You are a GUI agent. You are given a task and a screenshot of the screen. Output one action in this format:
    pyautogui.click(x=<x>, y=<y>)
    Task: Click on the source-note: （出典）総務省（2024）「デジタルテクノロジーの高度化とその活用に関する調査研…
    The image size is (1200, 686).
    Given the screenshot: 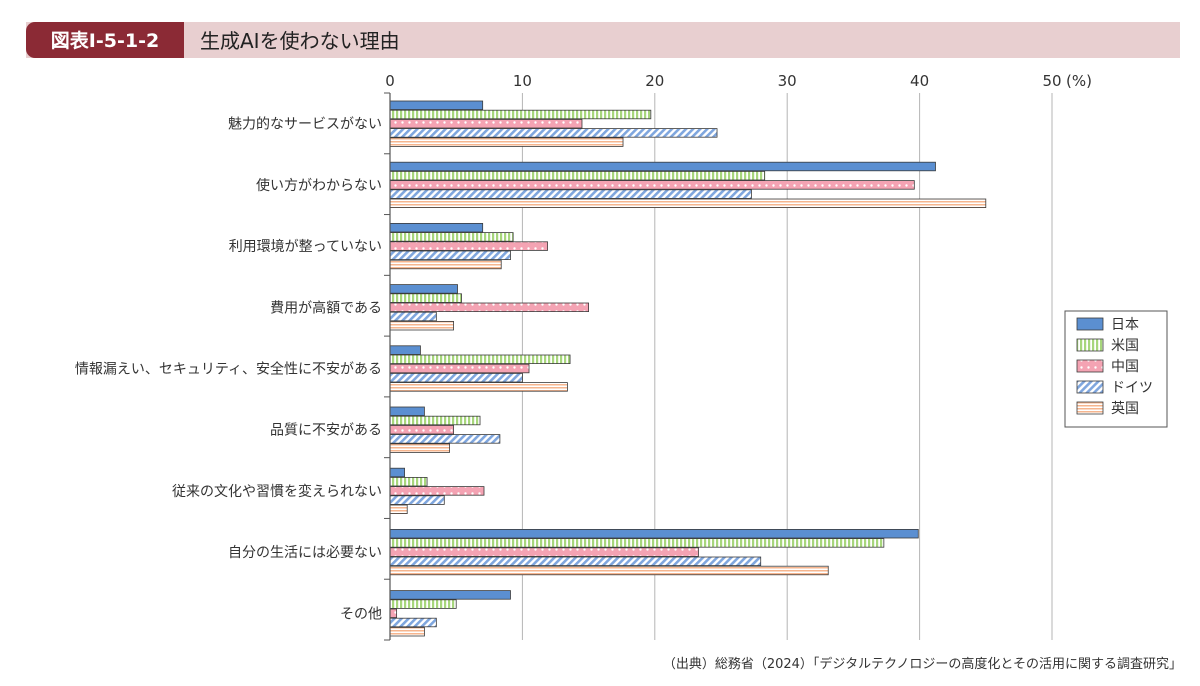 What is the action you would take?
    pyautogui.click(x=922, y=664)
    